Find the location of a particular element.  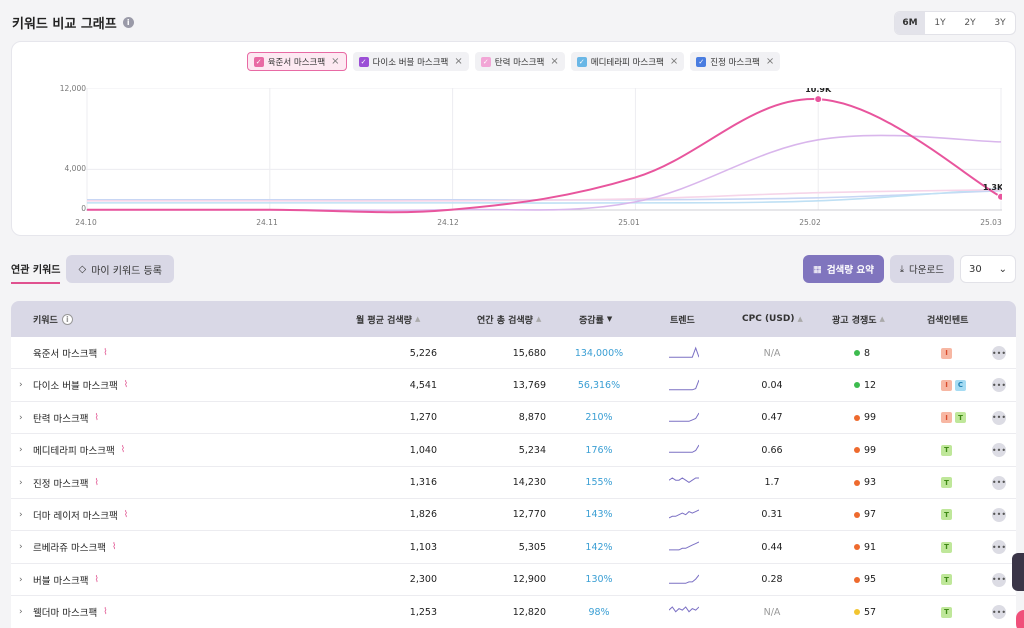

row-menu: ••• is located at coordinates (999, 515).